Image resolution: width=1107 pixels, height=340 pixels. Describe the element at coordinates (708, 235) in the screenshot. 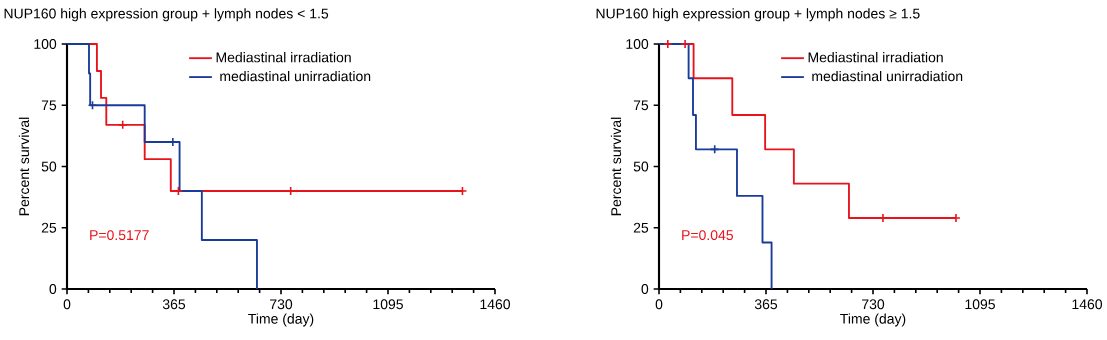

I see `annotation: P=0.045` at that location.